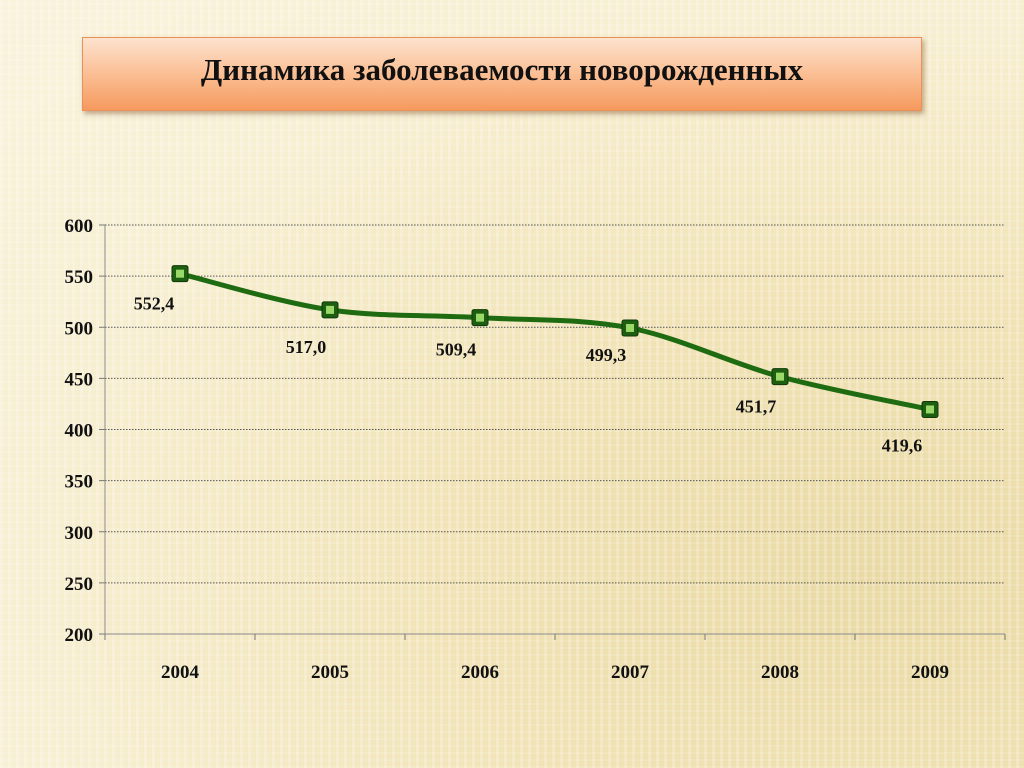 This screenshot has height=768, width=1024. Describe the element at coordinates (79, 379) in the screenshot. I see `y-tick-label-450: 450` at that location.